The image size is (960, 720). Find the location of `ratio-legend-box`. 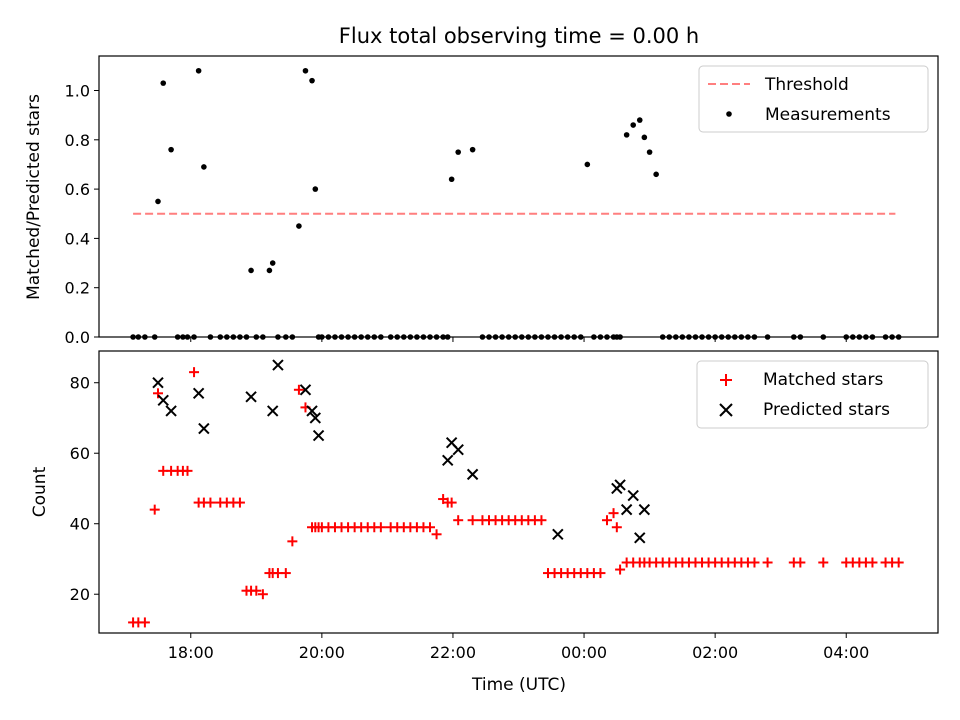

ratio-legend-box is located at coordinates (813, 99).